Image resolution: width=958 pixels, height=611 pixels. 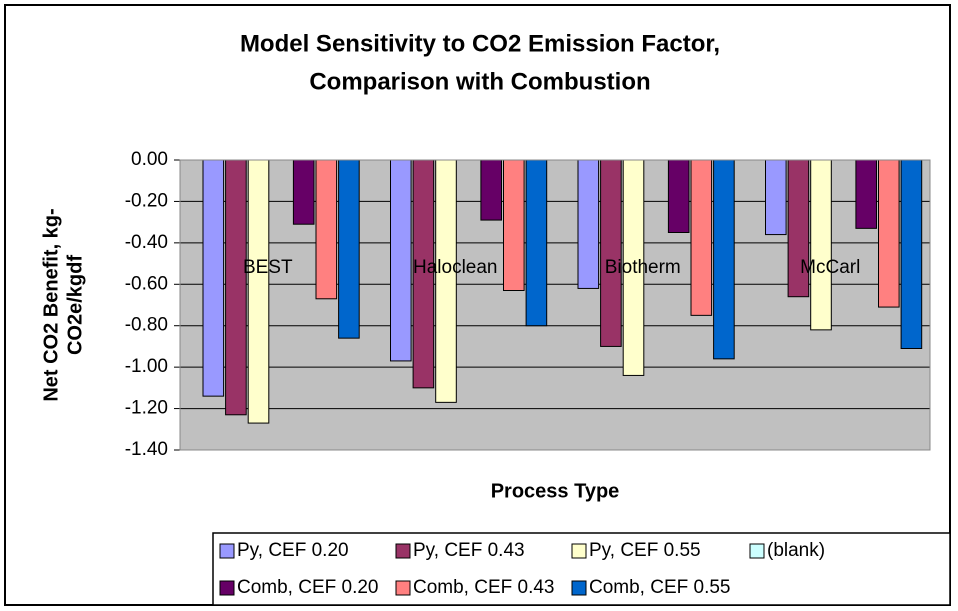 What do you see at coordinates (645, 550) in the screenshot?
I see `legend-label: Py, CEF 0.55` at bounding box center [645, 550].